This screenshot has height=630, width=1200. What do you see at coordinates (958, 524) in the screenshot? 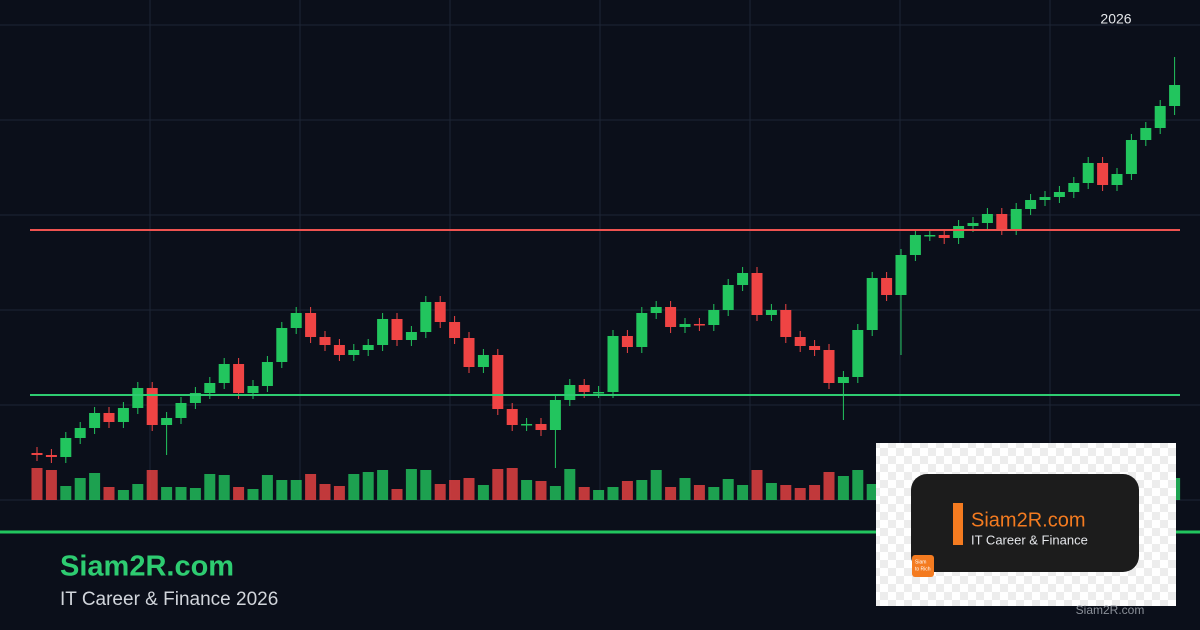
I see `logo-bar` at bounding box center [958, 524].